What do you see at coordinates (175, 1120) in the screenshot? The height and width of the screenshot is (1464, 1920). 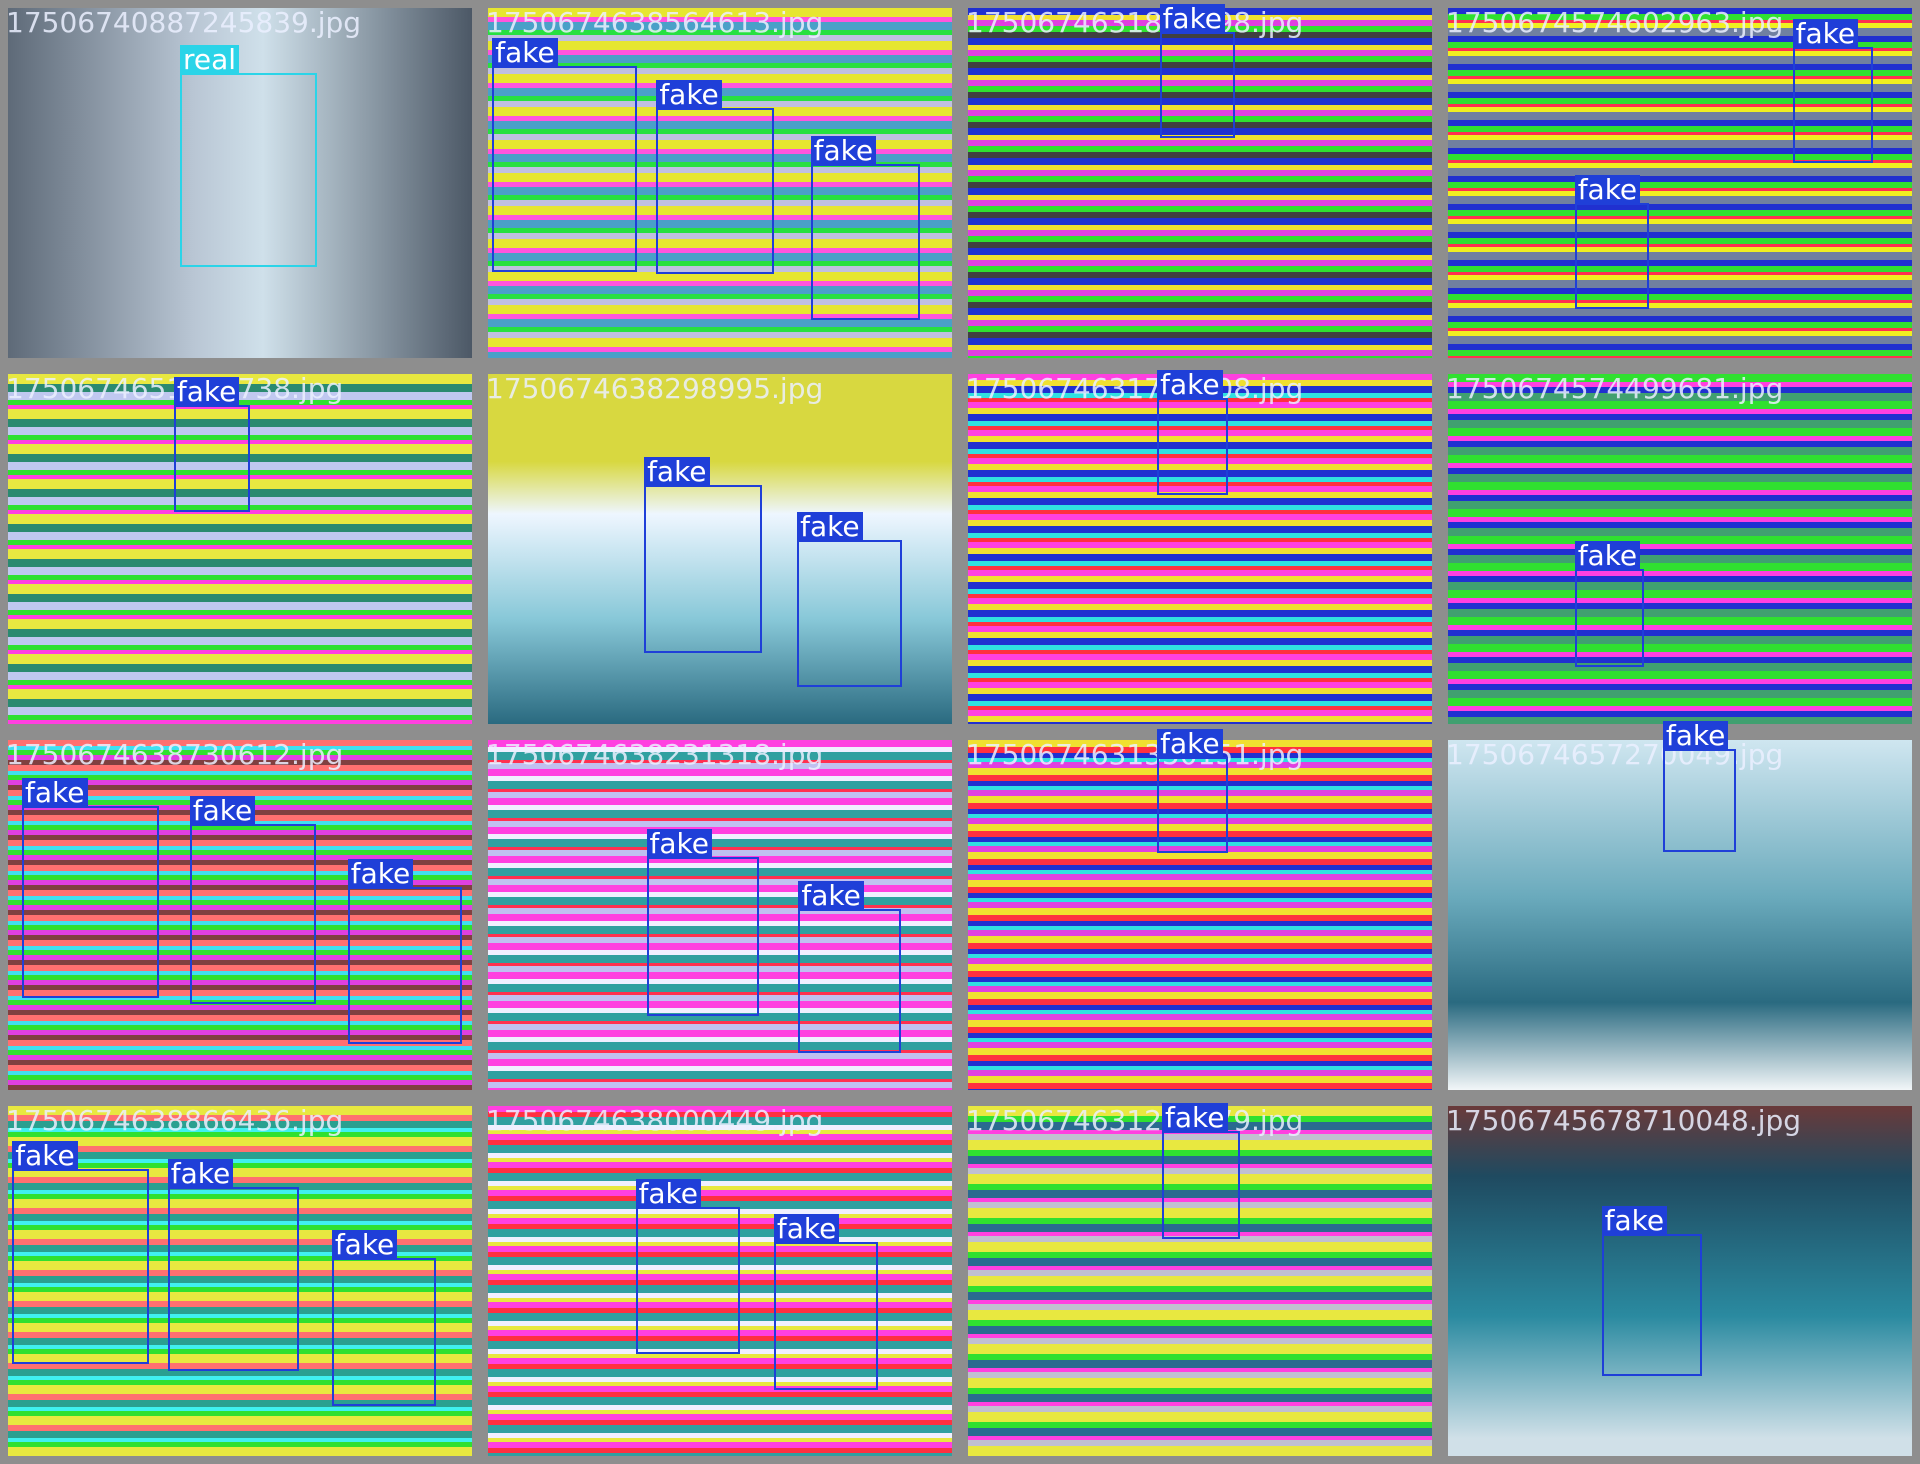 I see `filename: 1750674638866436.jpg` at bounding box center [175, 1120].